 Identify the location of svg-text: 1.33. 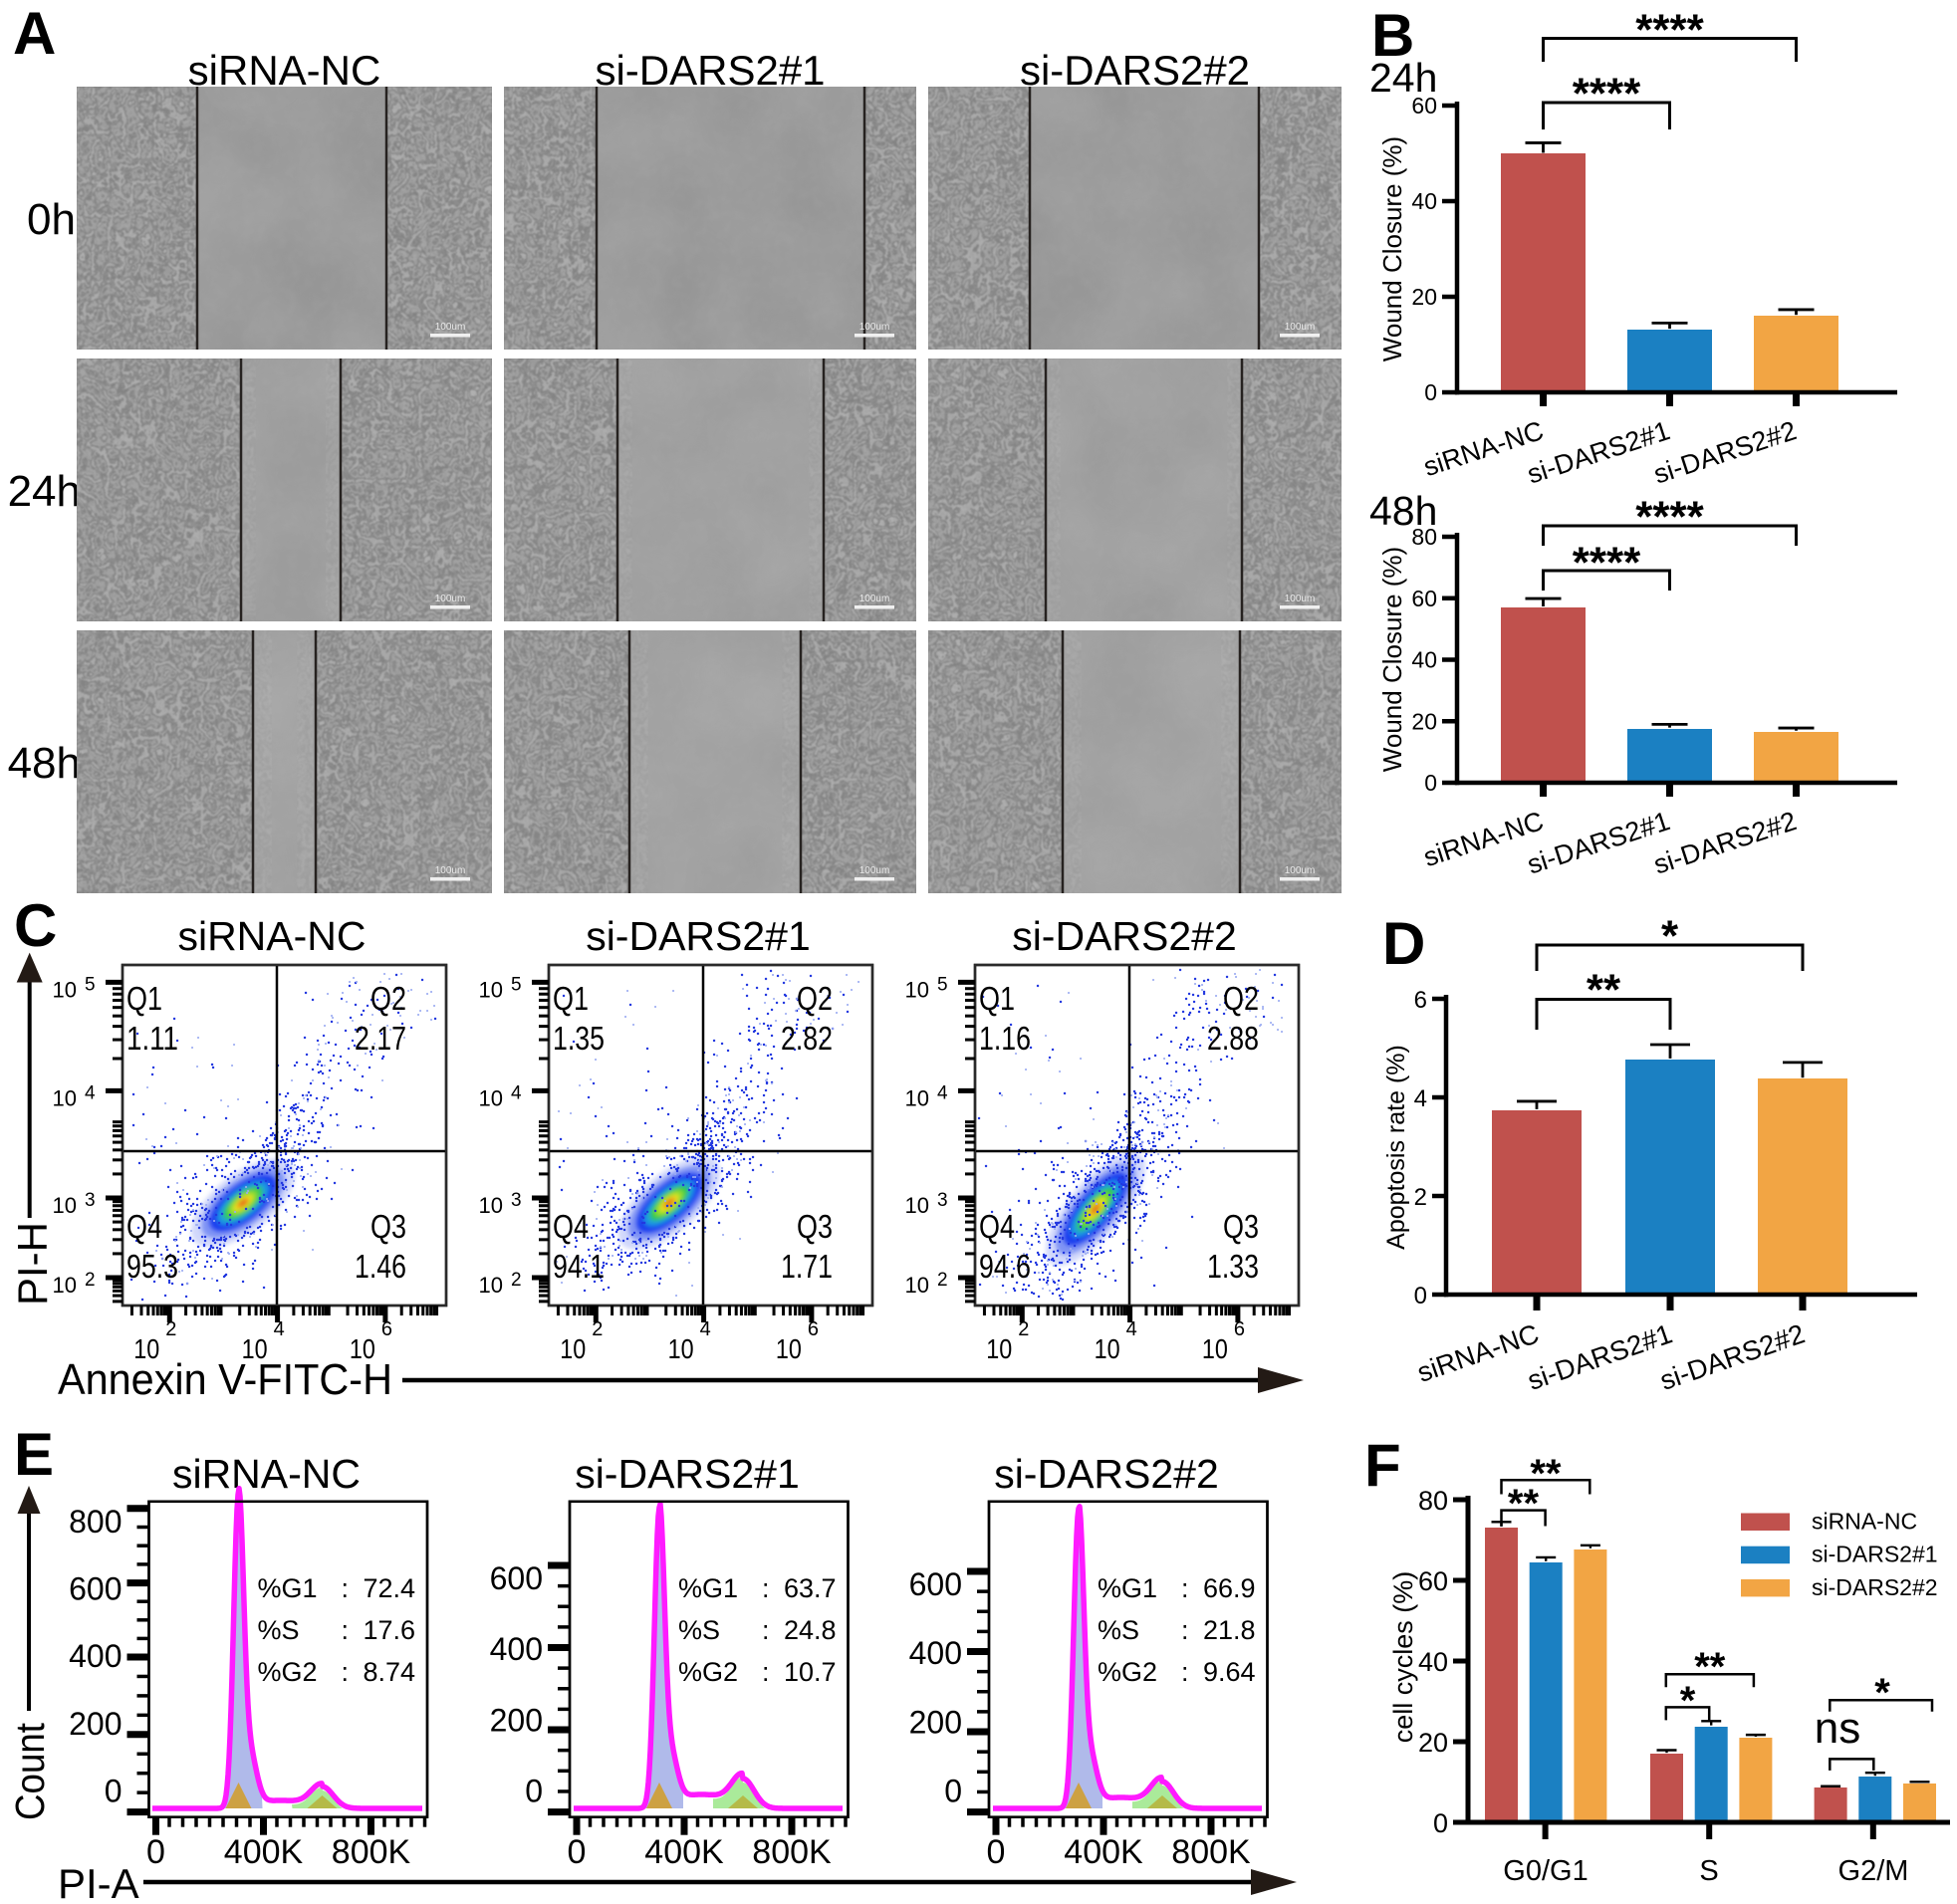
(1233, 1266).